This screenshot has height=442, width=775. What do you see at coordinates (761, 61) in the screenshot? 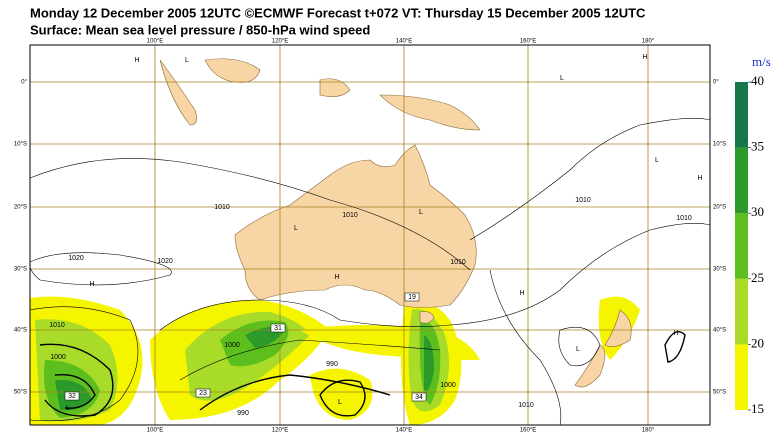
I see `colorbar-unit: m/s` at bounding box center [761, 61].